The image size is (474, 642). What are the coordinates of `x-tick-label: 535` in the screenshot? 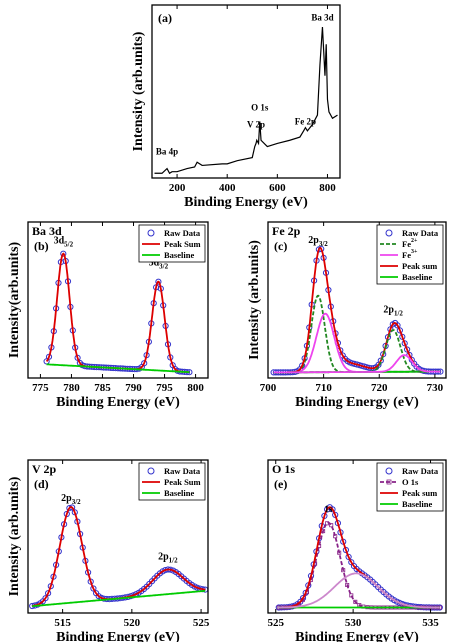 It's located at (430, 623).